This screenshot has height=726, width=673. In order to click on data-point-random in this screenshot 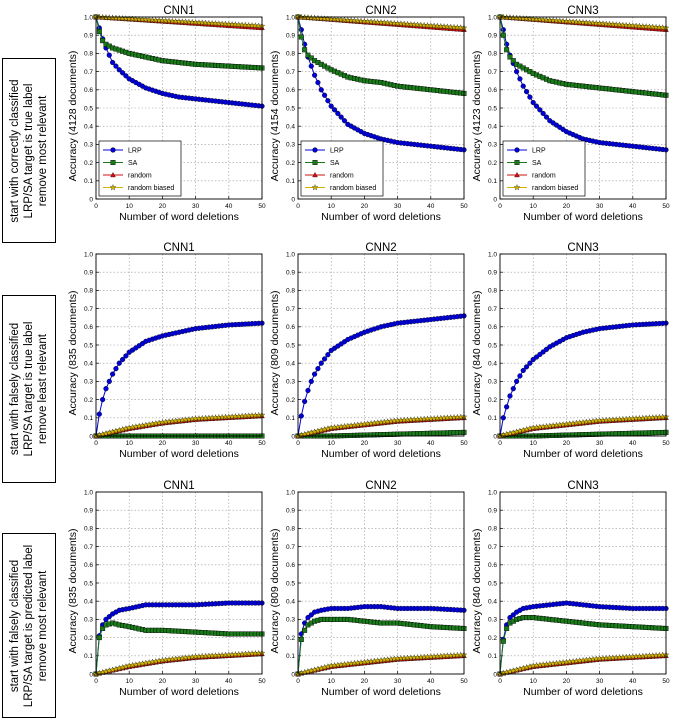, I will do `click(113, 175)`.